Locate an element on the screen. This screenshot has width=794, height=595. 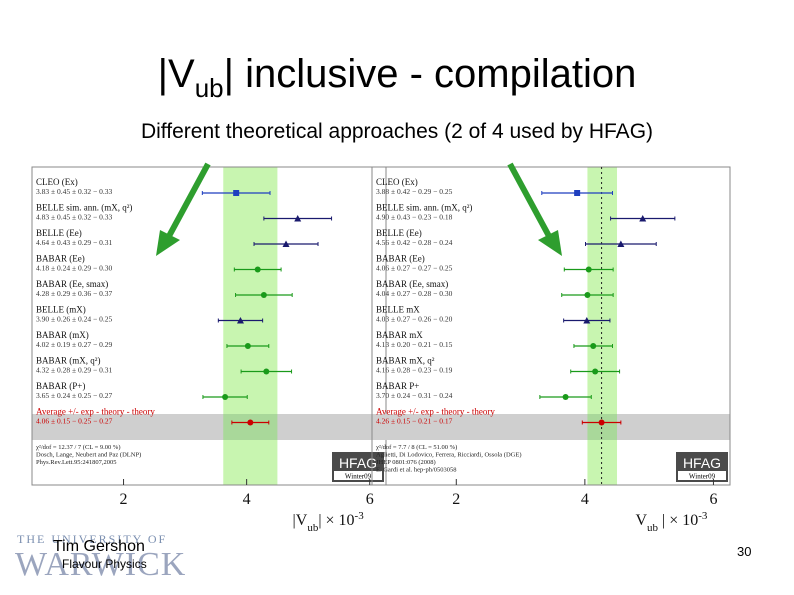
point-label-left-9: Average +/- exp - theory - theory is located at coordinates (95, 412).